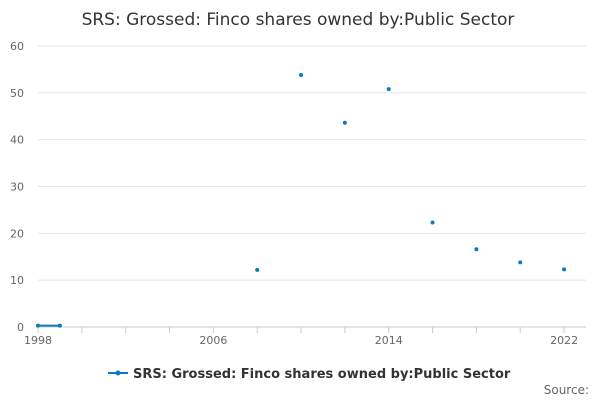 The width and height of the screenshot is (600, 400). What do you see at coordinates (118, 373) in the screenshot?
I see `legend-swatch-marker` at bounding box center [118, 373].